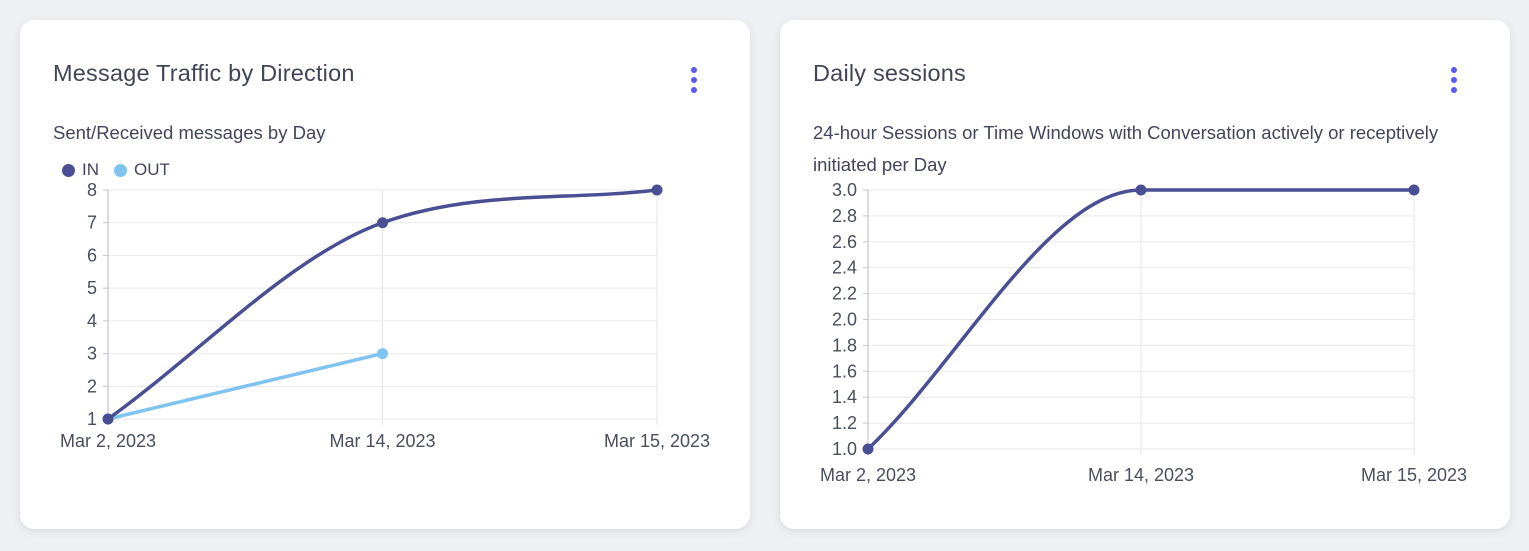 This screenshot has width=1529, height=551. Describe the element at coordinates (844, 320) in the screenshot. I see `y-tick-label: 2.0` at that location.